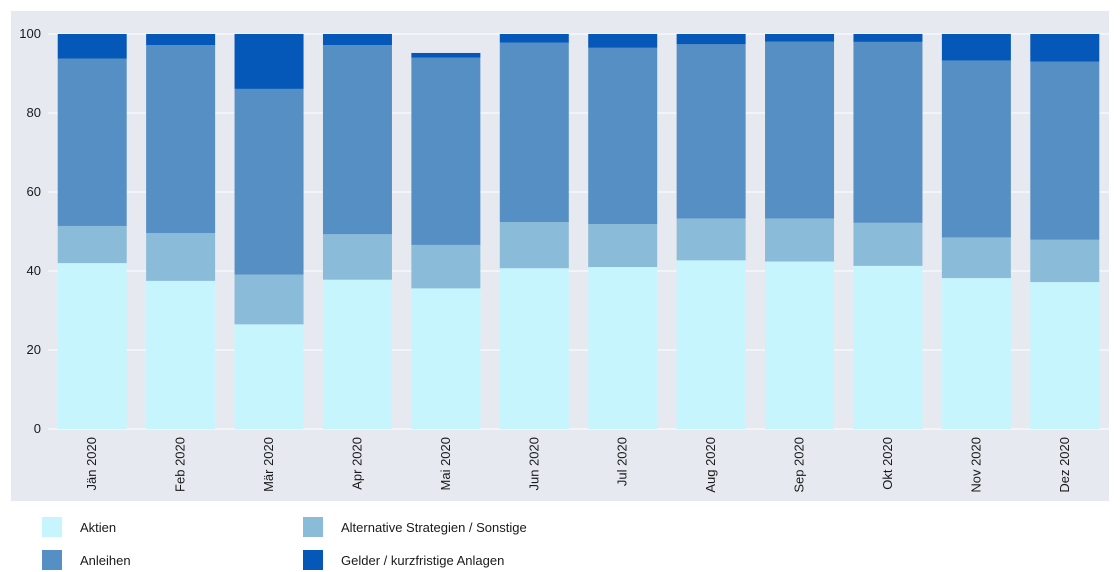 This screenshot has height=572, width=1120. What do you see at coordinates (98, 527) in the screenshot?
I see `legend-label-aktien: Aktien` at bounding box center [98, 527].